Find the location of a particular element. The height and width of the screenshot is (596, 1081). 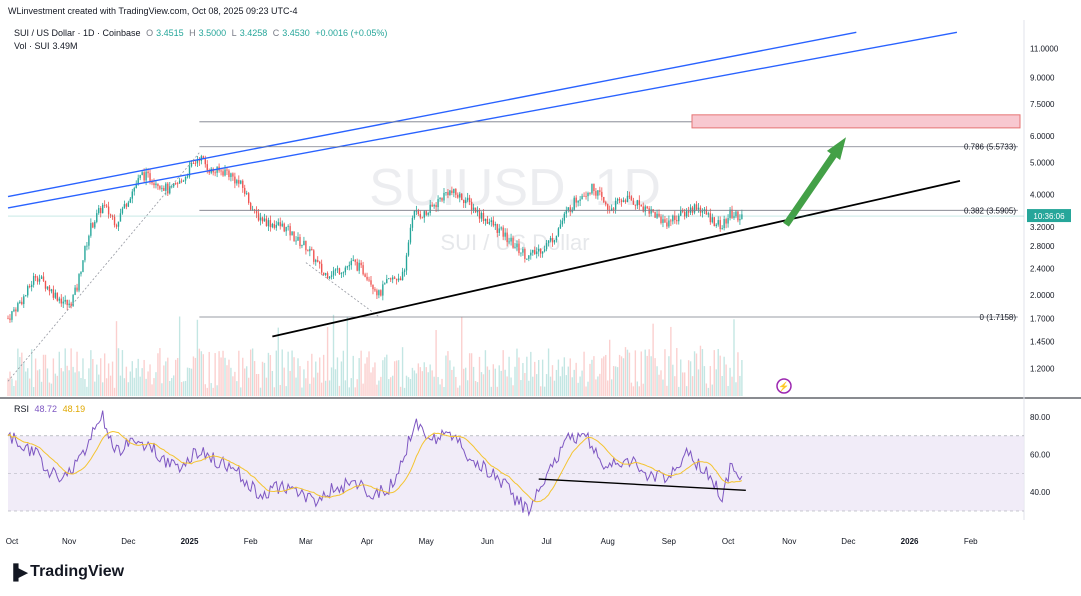

volume-label: Vol · SUI is located at coordinates (32, 46).